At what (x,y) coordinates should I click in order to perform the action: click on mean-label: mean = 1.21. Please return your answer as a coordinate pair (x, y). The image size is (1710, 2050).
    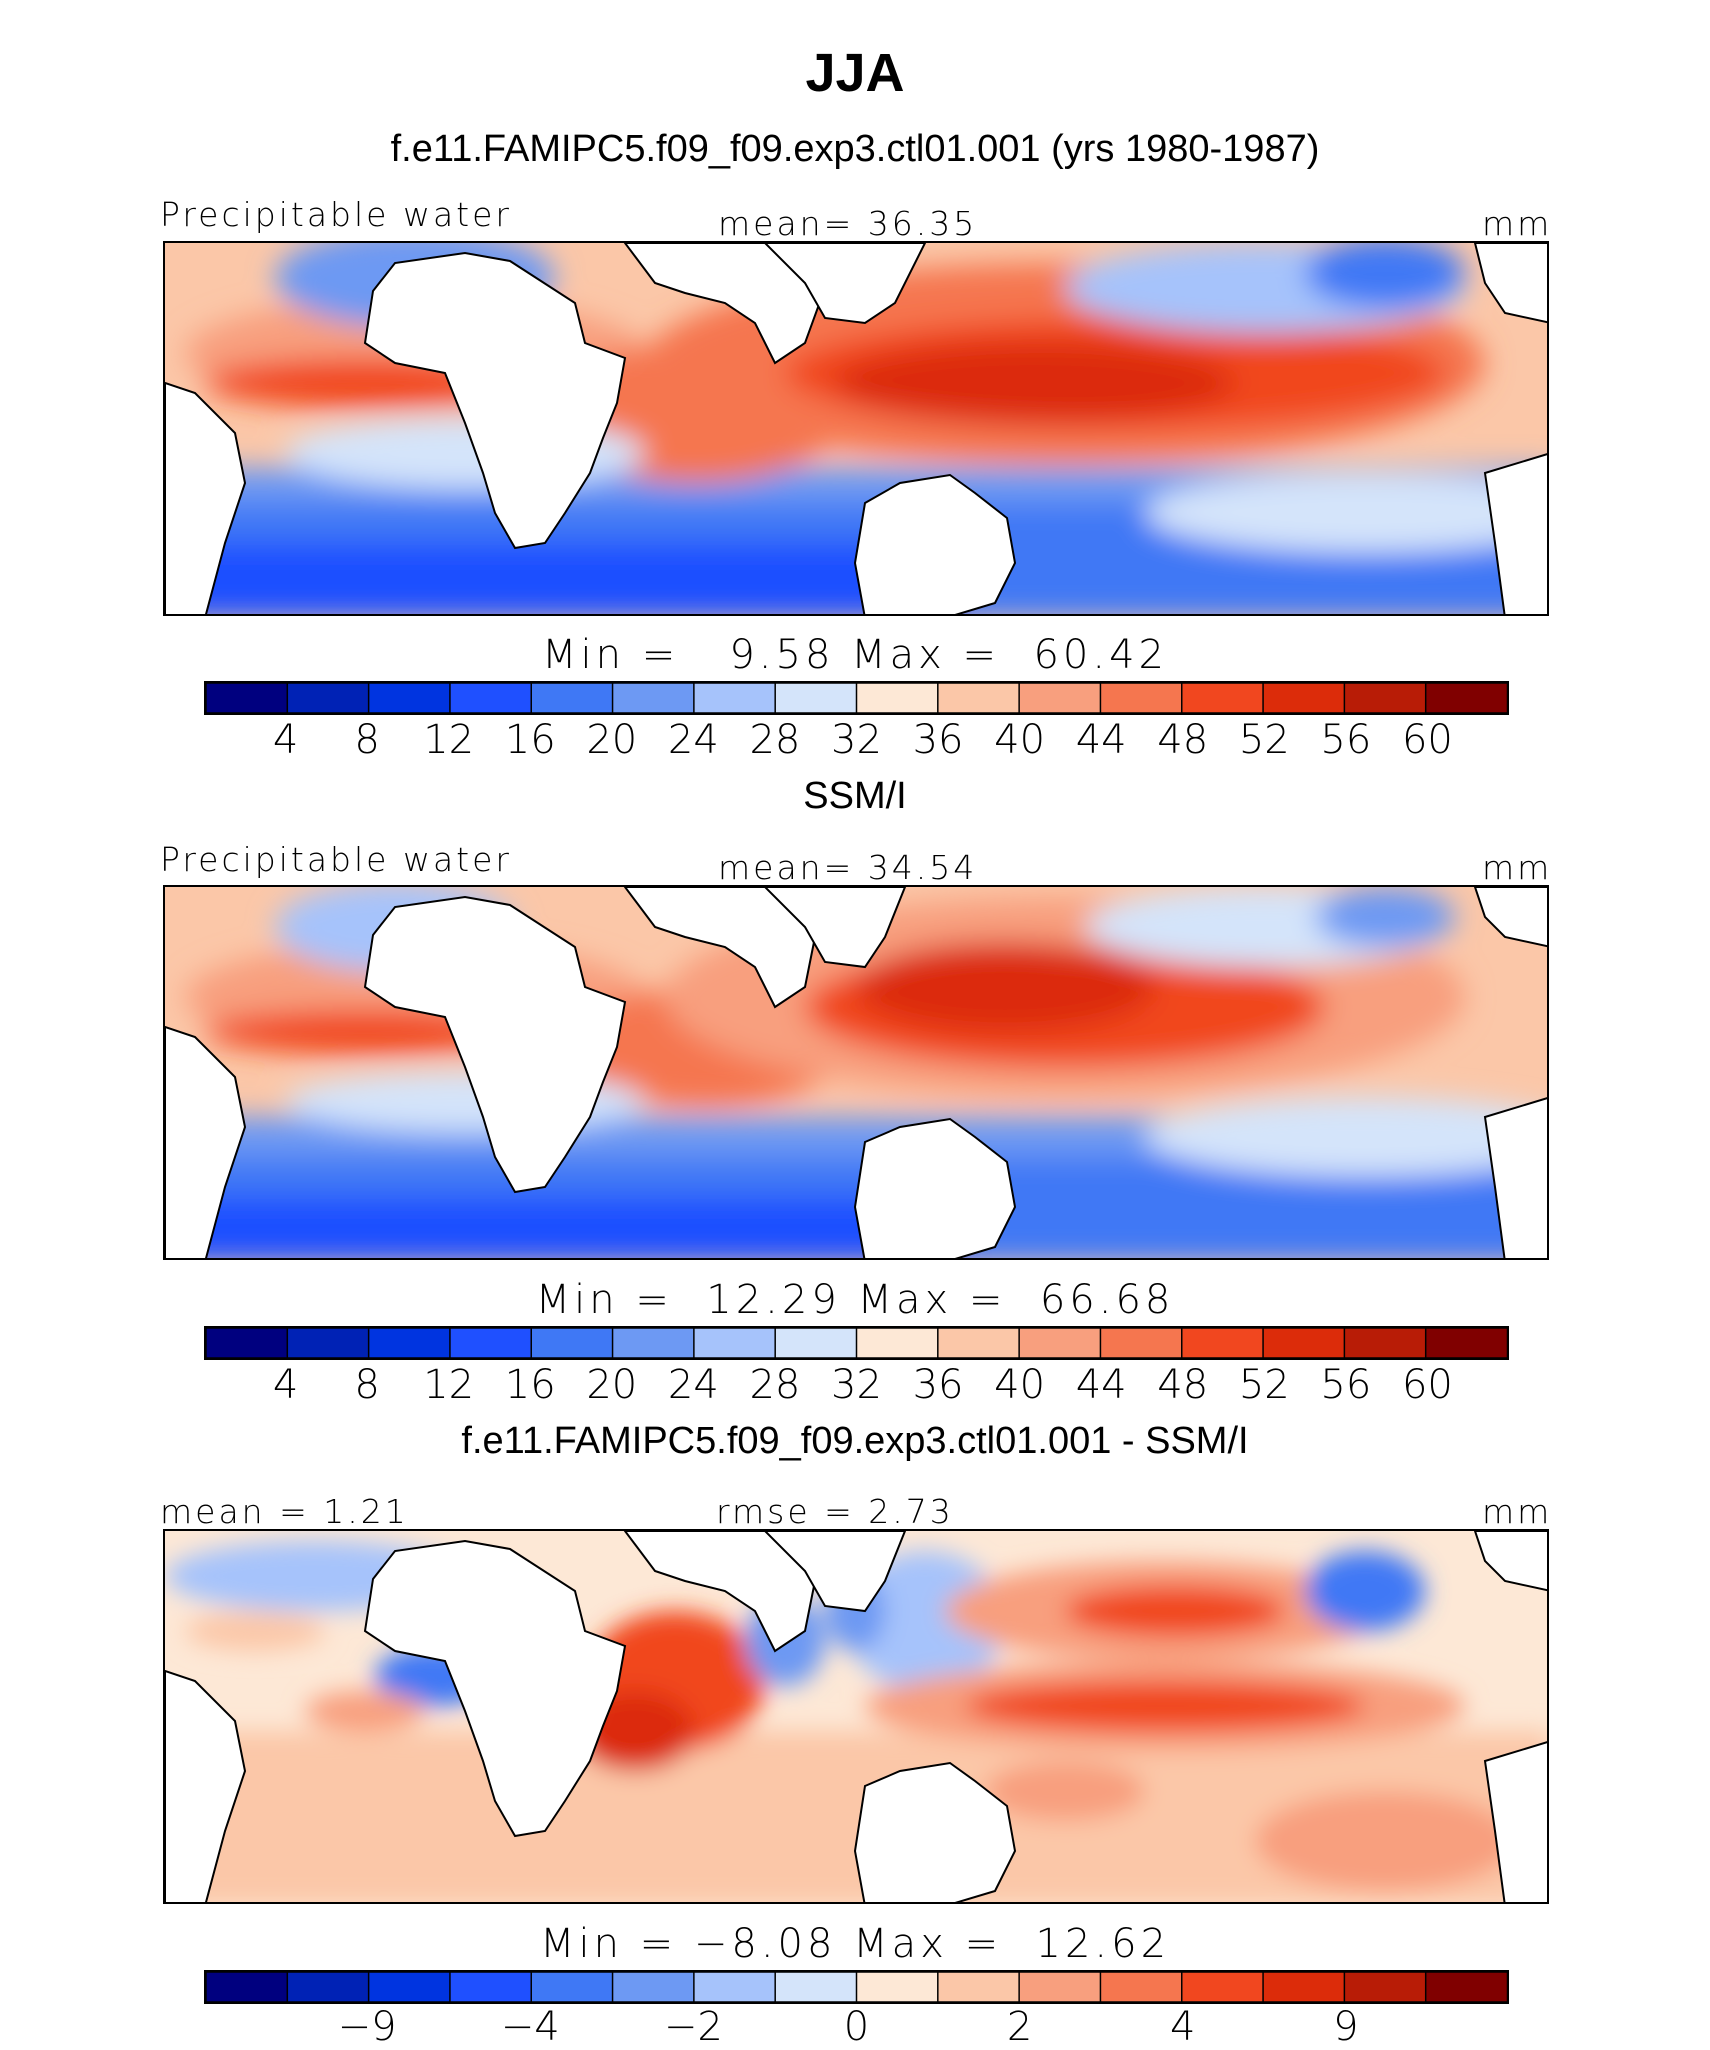
    Looking at the image, I should click on (284, 1511).